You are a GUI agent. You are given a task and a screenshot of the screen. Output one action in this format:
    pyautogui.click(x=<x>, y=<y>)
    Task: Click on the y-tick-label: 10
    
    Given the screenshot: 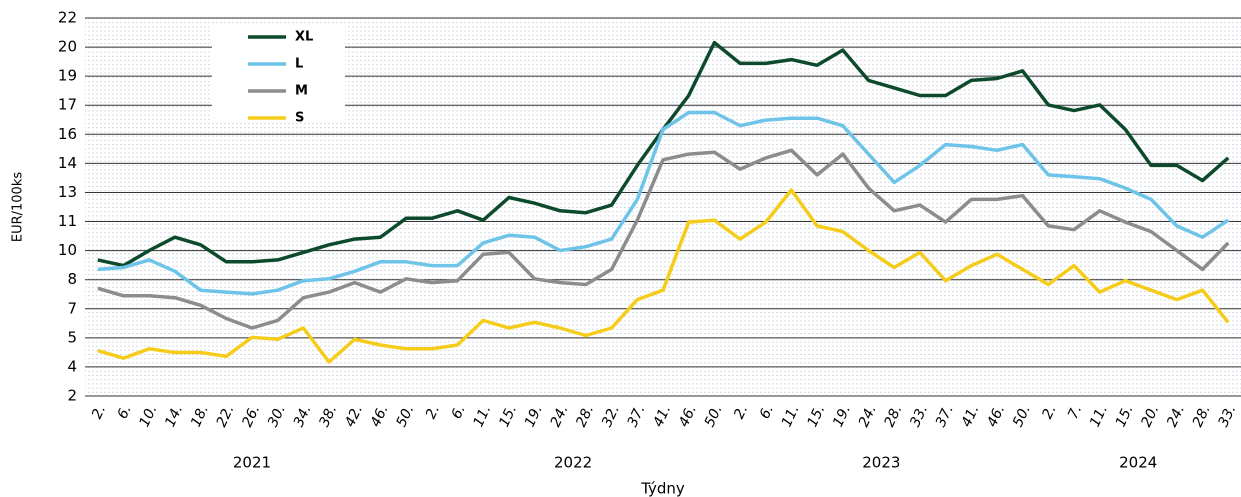 What is the action you would take?
    pyautogui.click(x=67, y=250)
    